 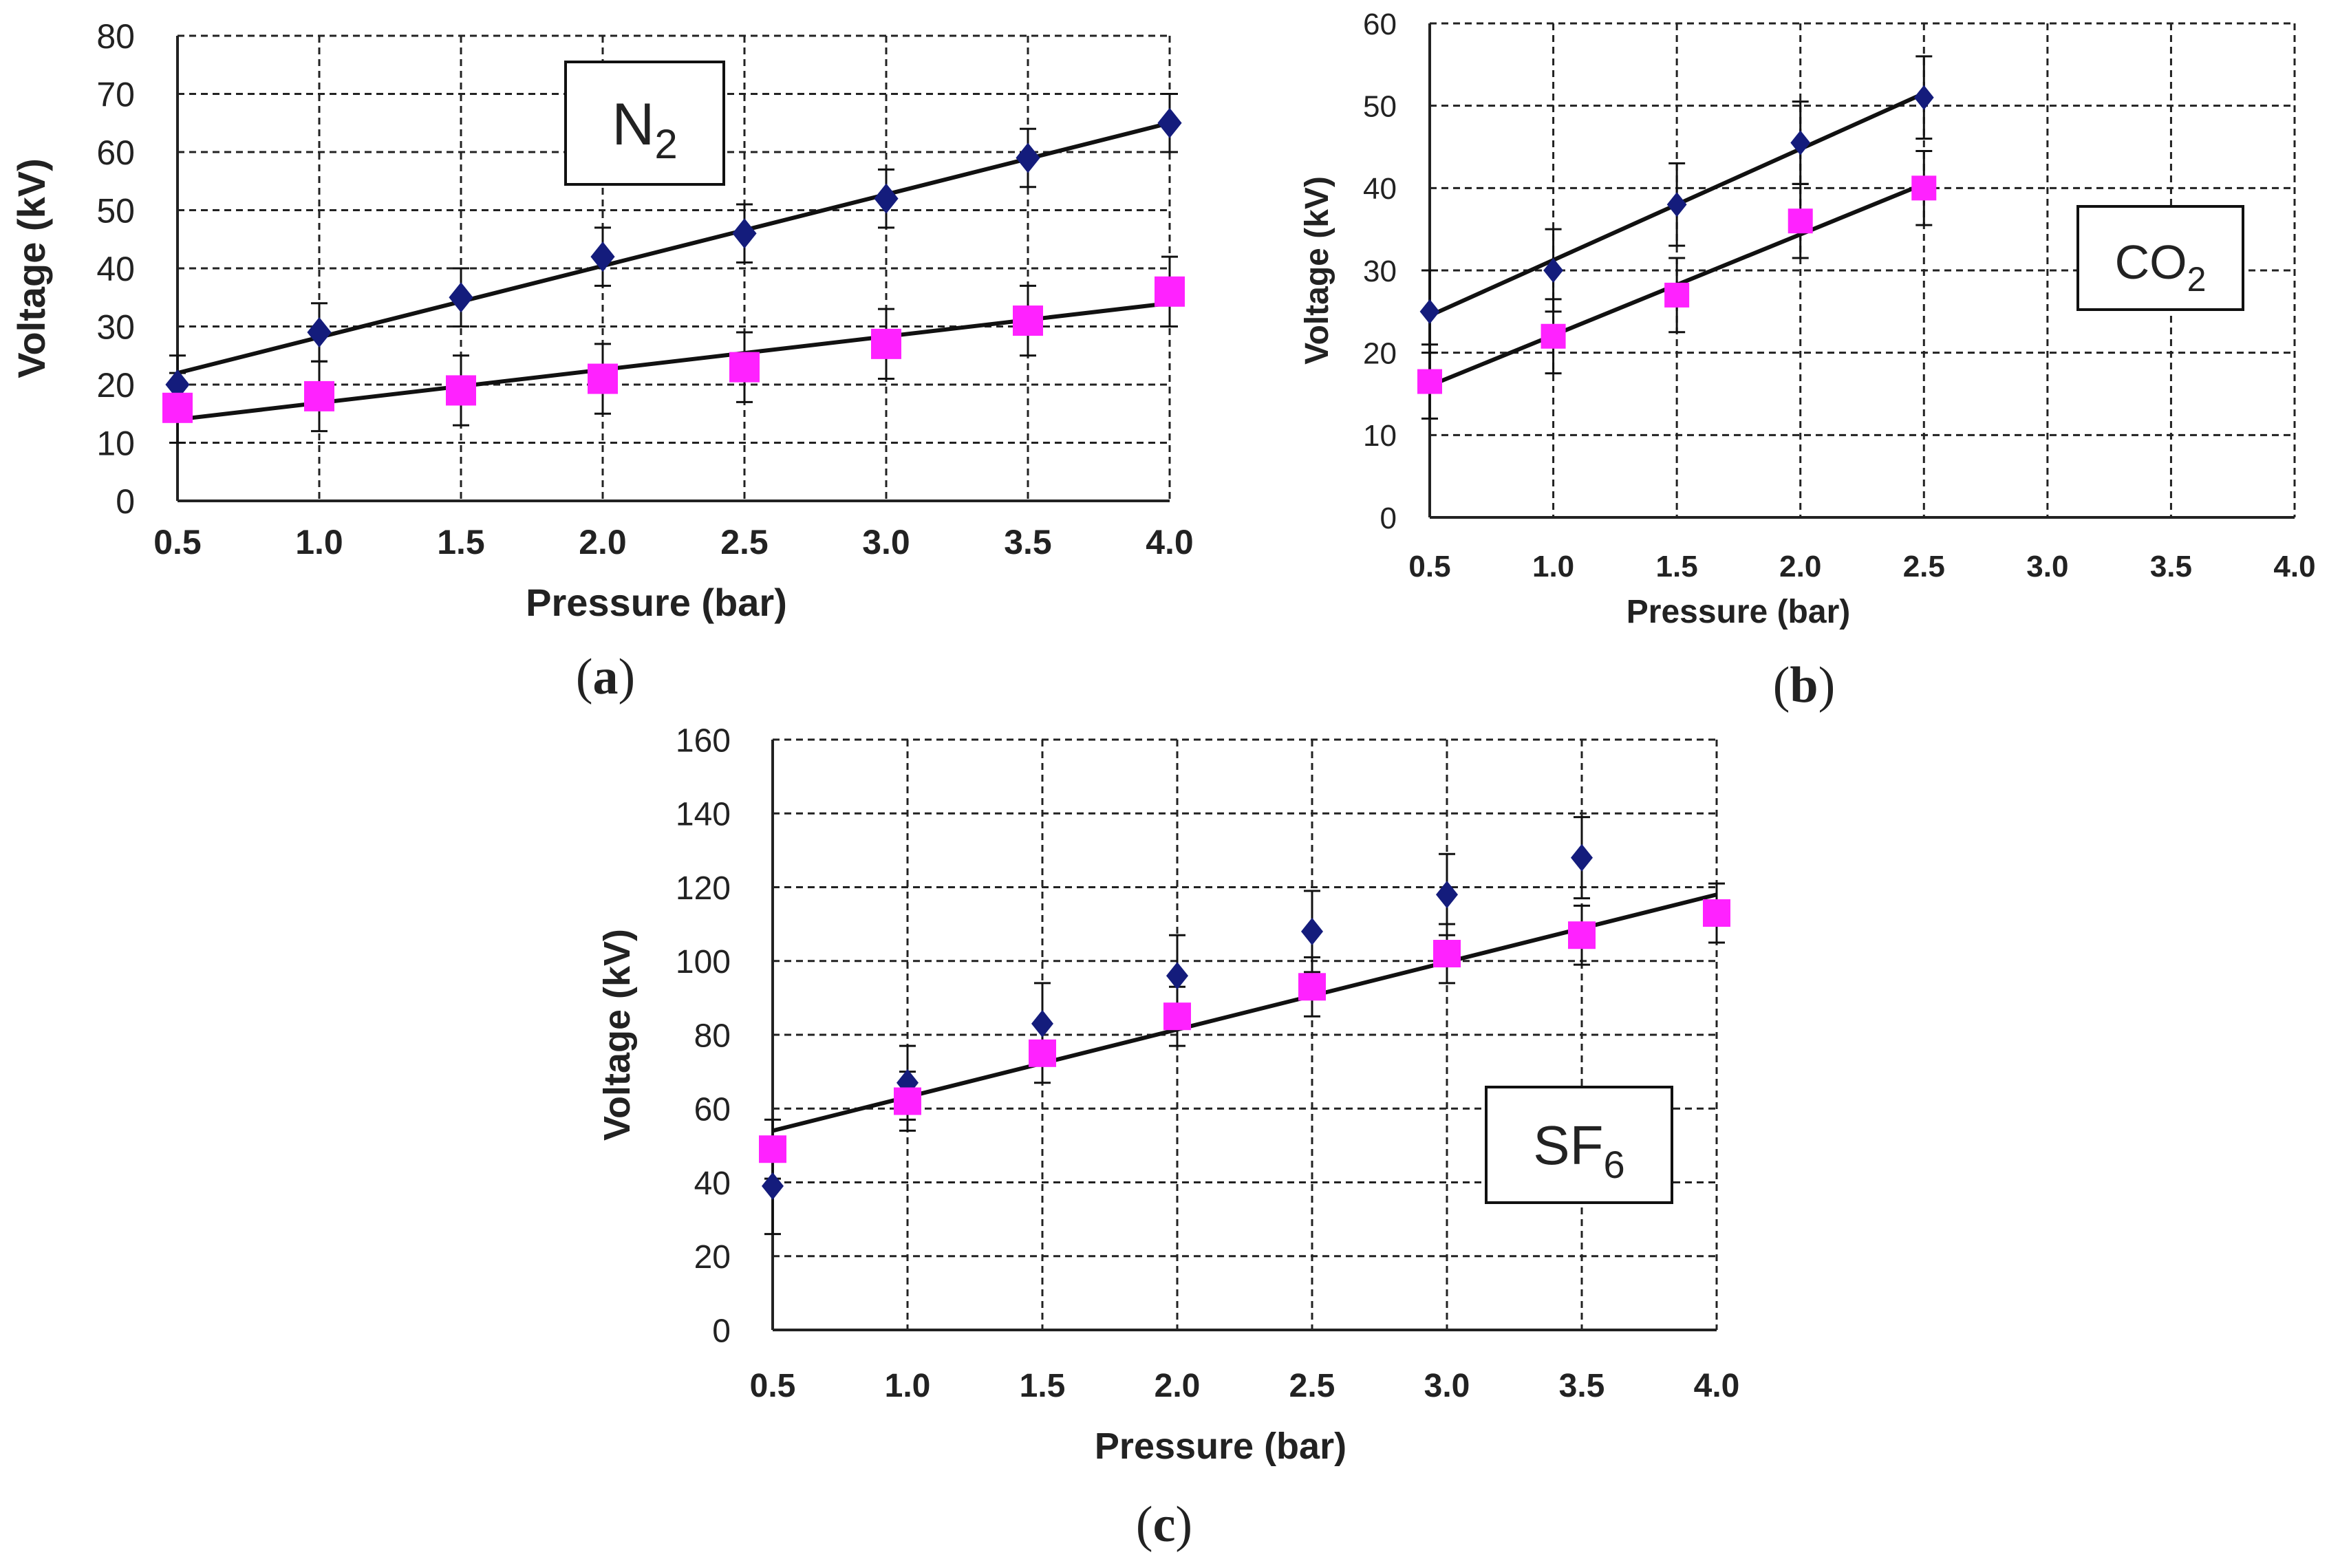 I want to click on gas-label-box-c: SF6, so click(x=1579, y=1145).